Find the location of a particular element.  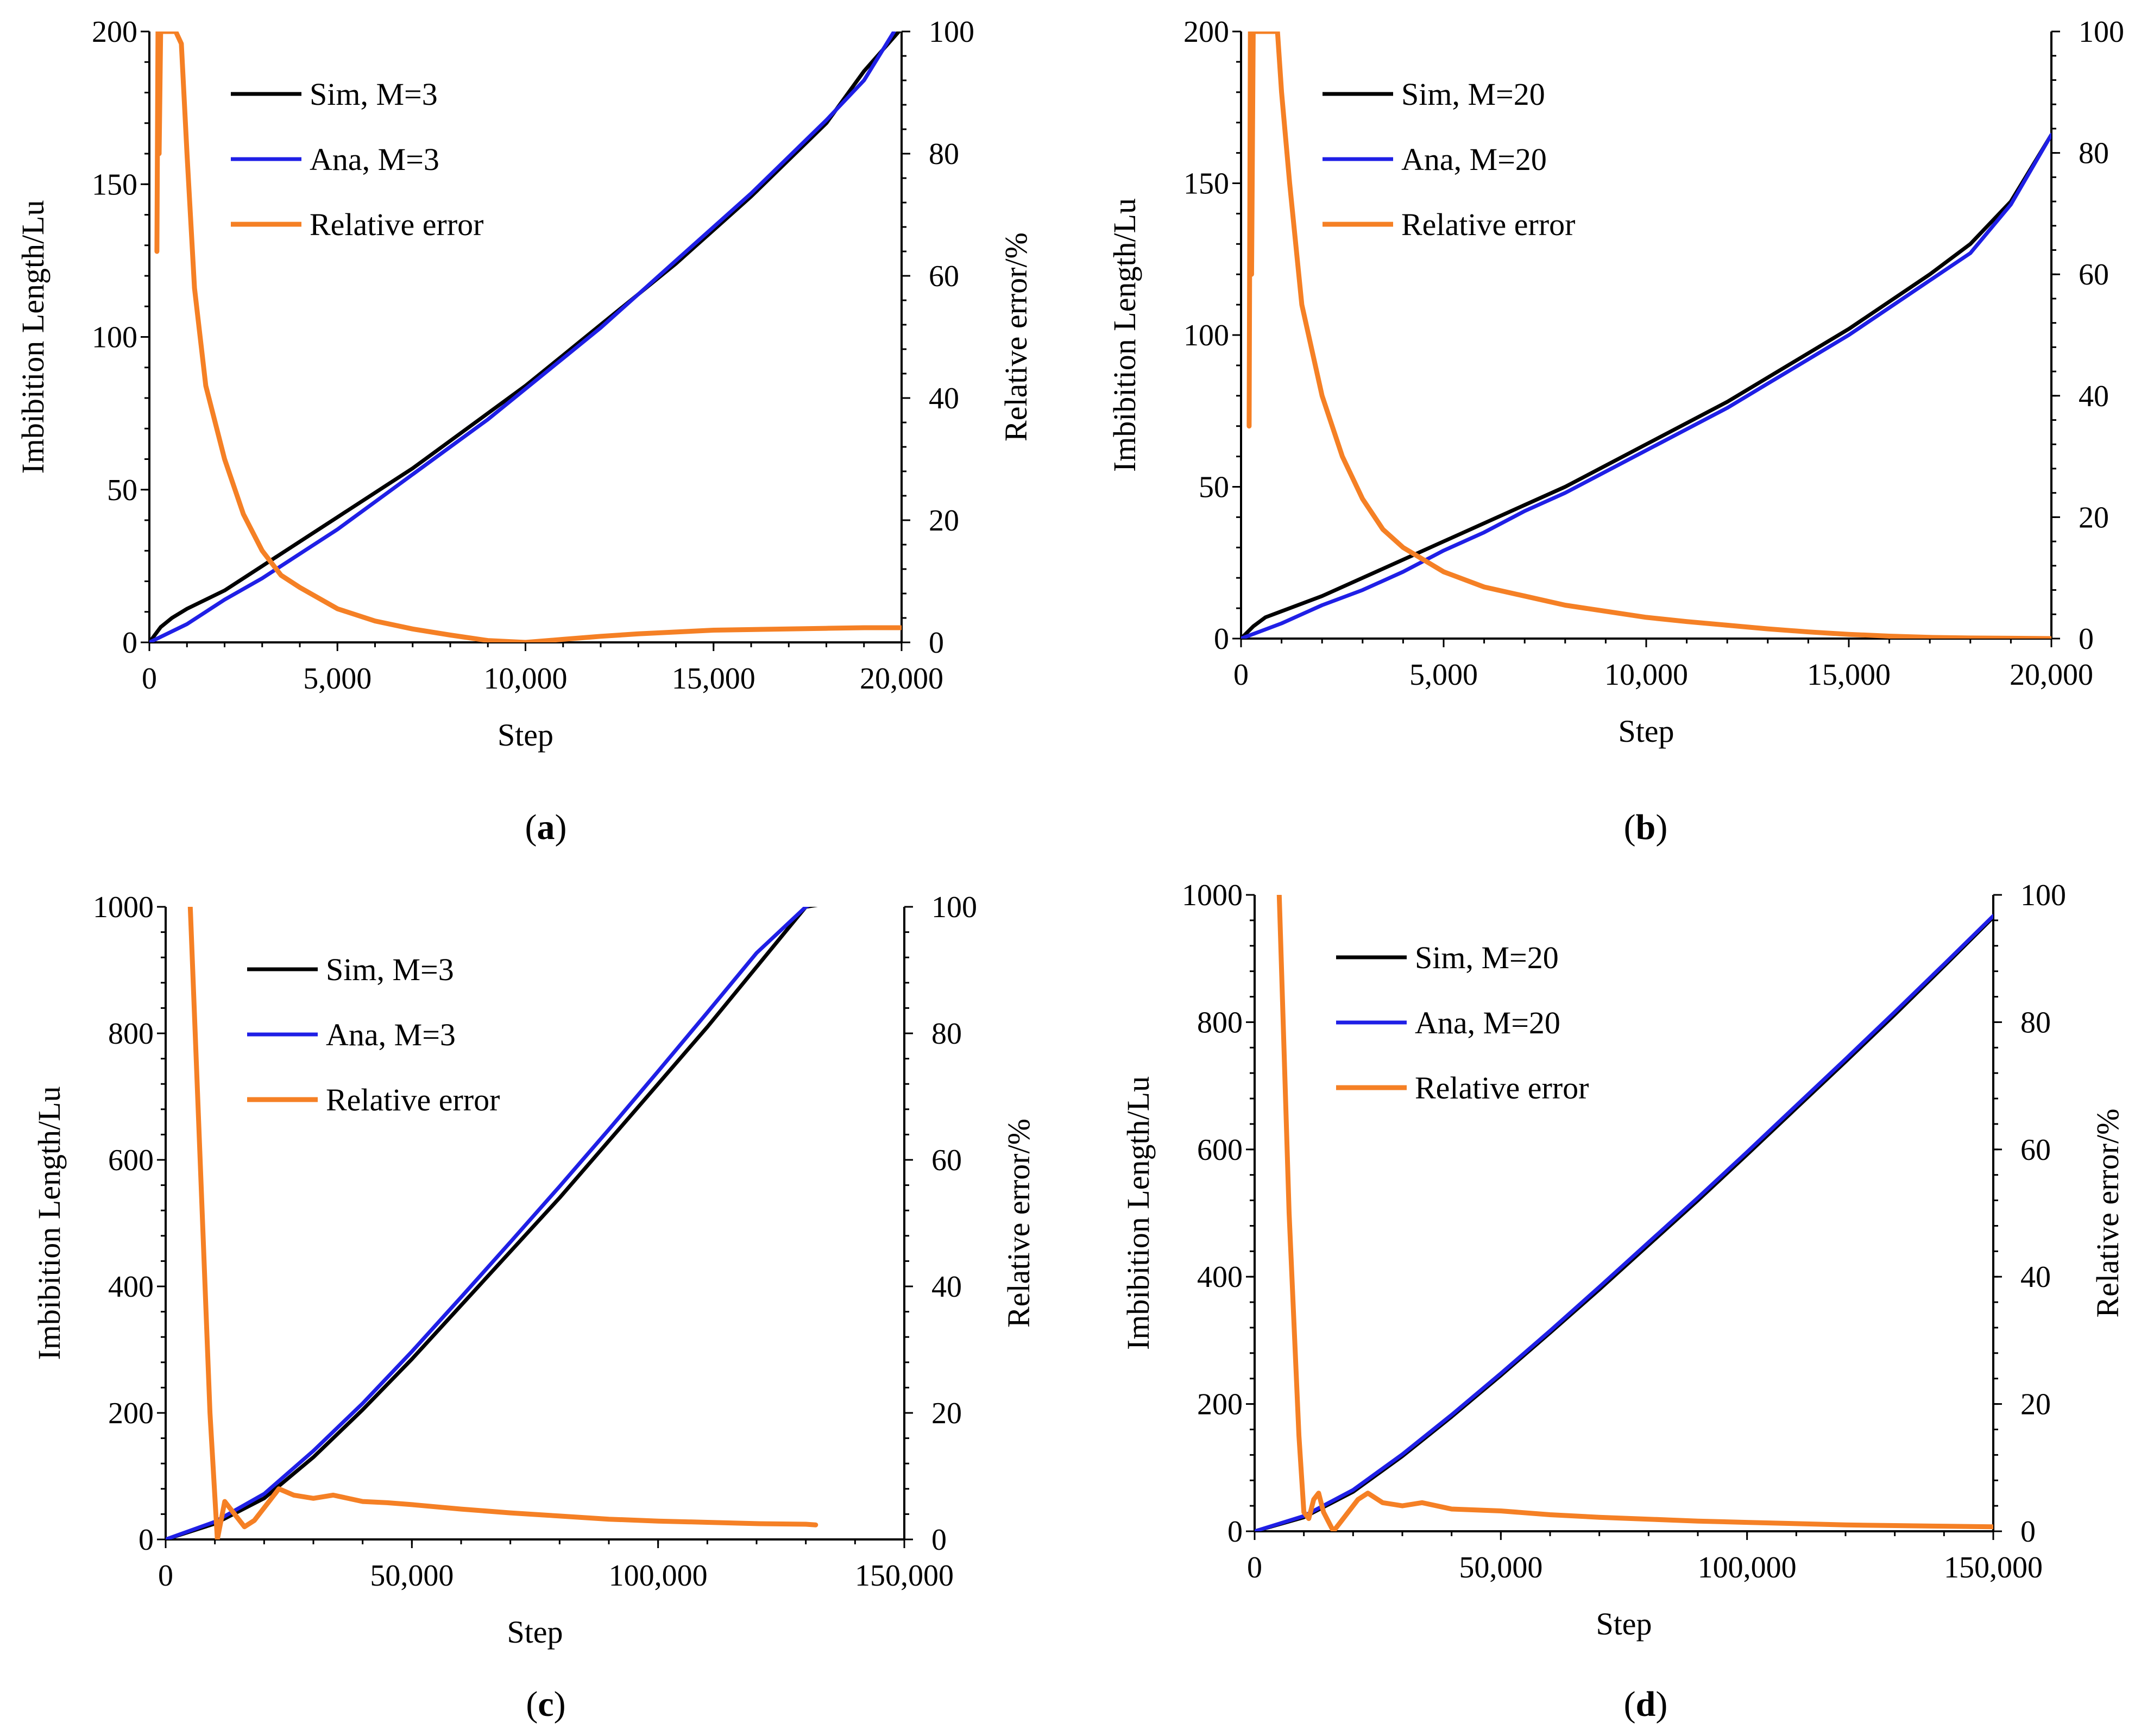

panel-caption-d: (d) is located at coordinates (1646, 1704).